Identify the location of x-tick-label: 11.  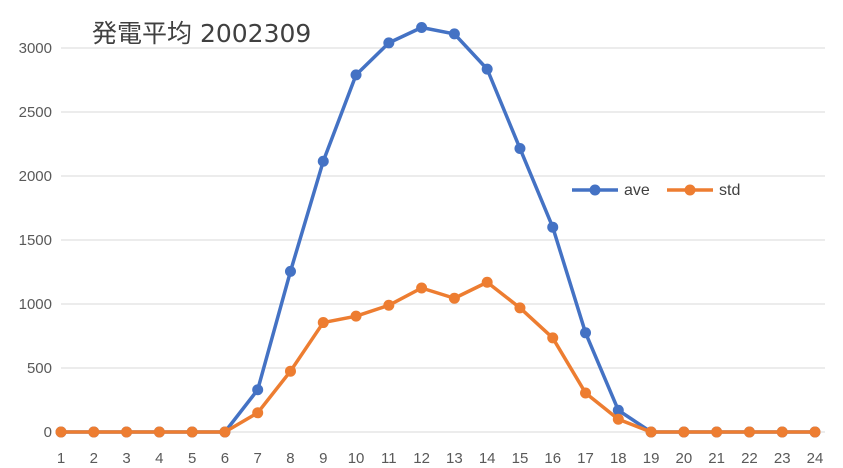
(389, 458).